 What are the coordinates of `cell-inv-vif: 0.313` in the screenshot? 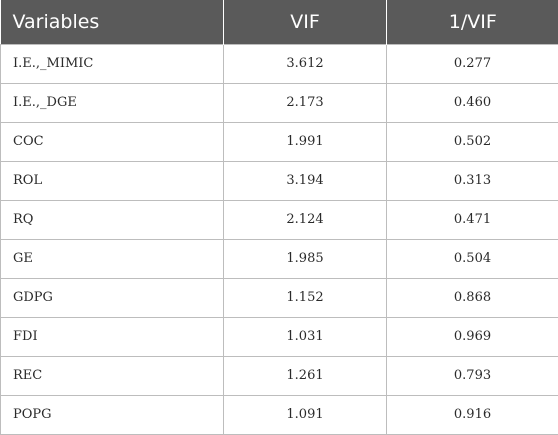 It's located at (472, 180).